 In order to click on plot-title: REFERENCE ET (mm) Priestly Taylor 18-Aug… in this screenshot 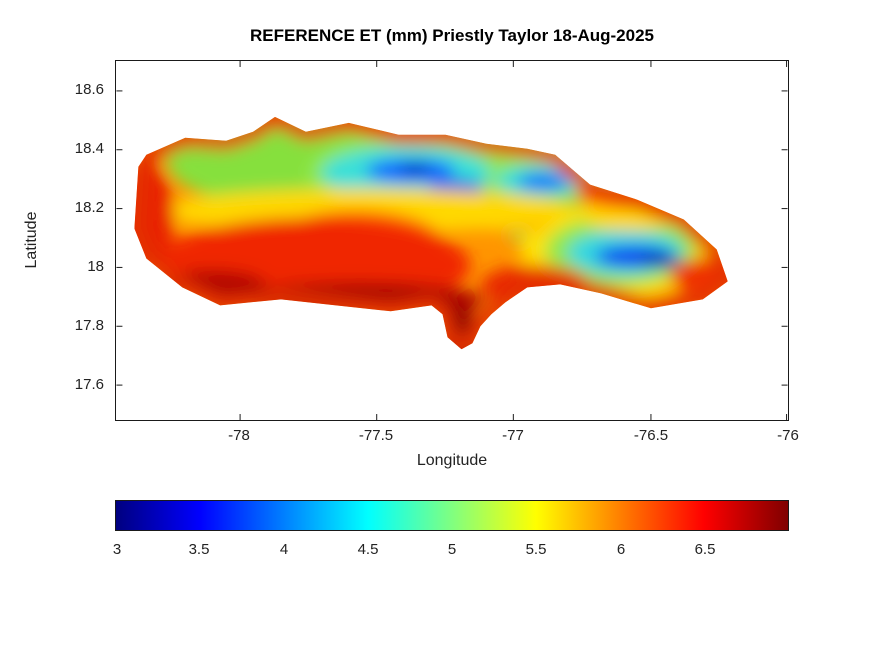, I will do `click(451, 35)`.